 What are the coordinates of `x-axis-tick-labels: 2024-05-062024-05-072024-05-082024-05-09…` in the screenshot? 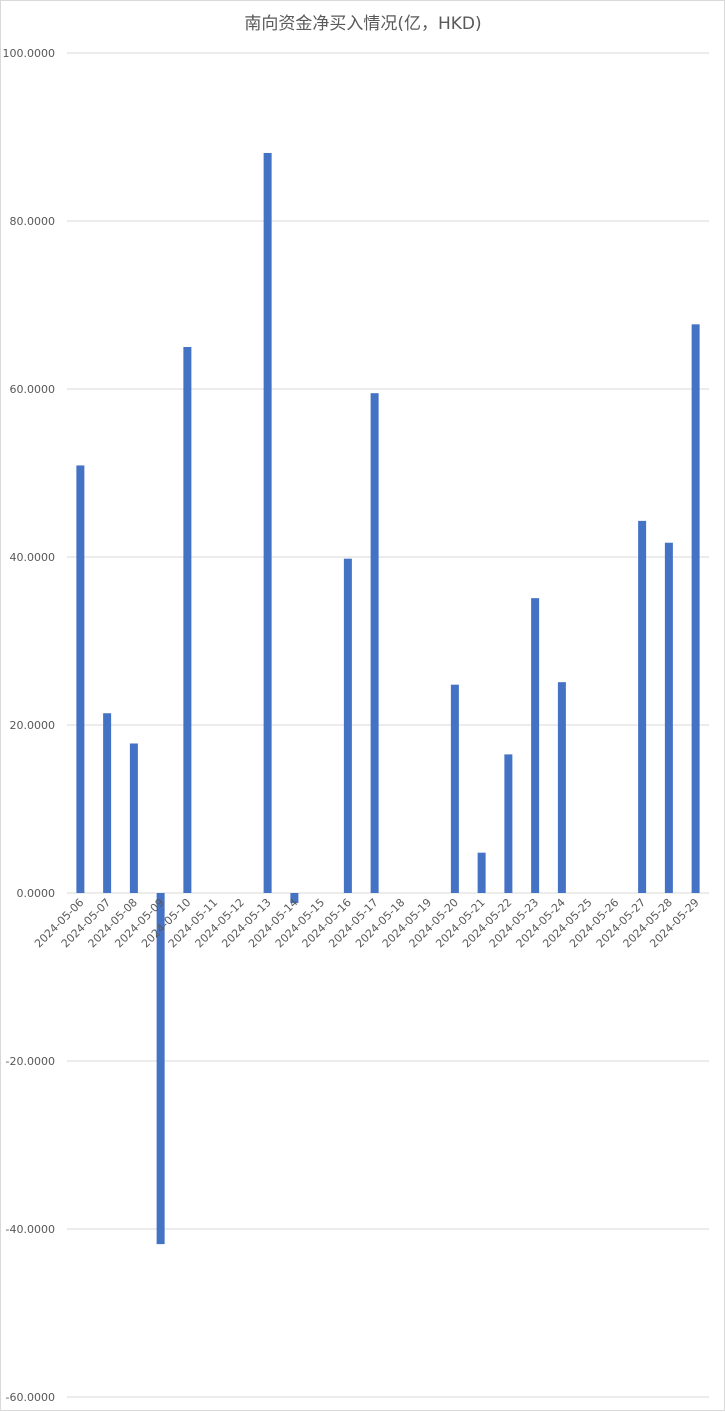 It's located at (367, 923).